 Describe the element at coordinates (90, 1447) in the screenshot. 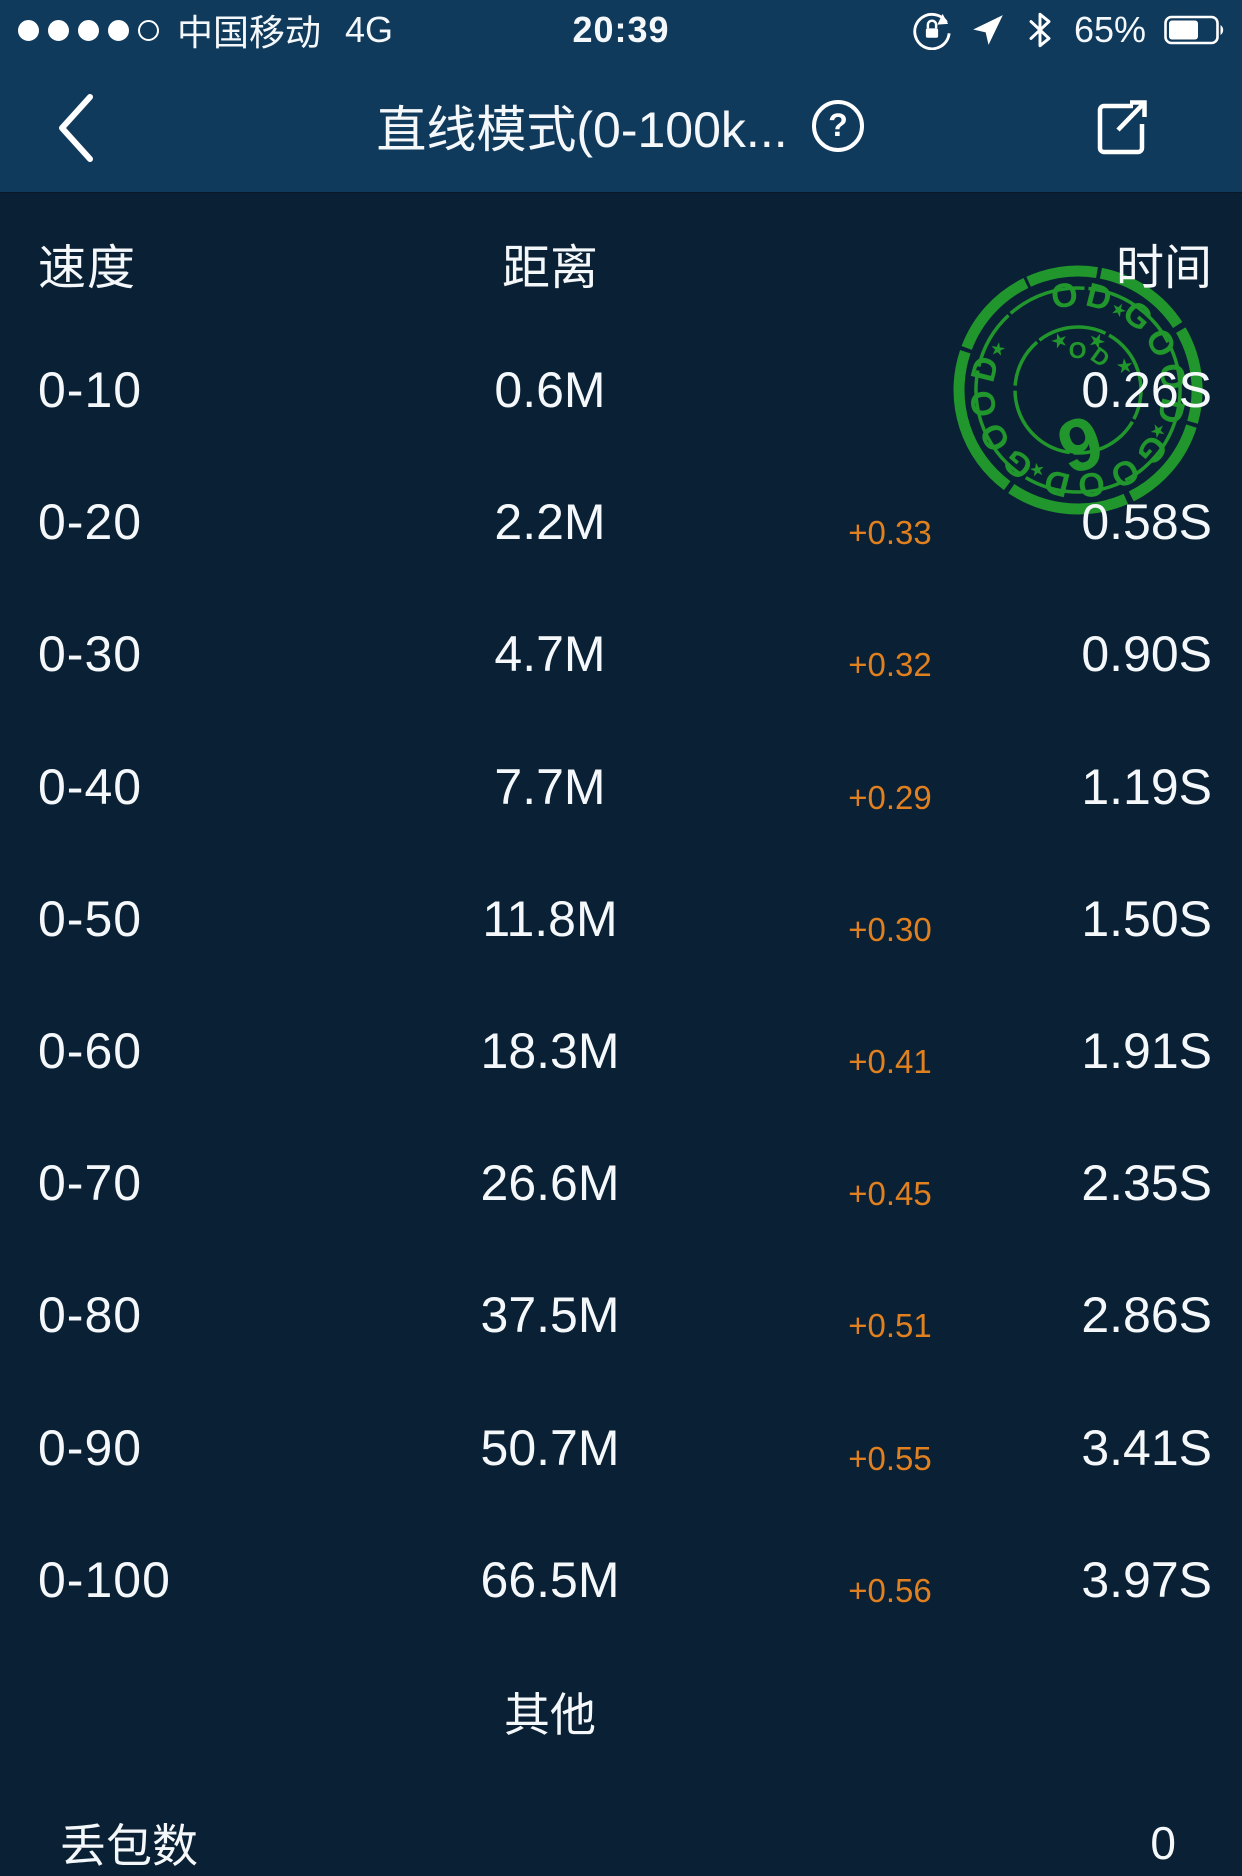

I see `speed-cell: 0-90` at that location.